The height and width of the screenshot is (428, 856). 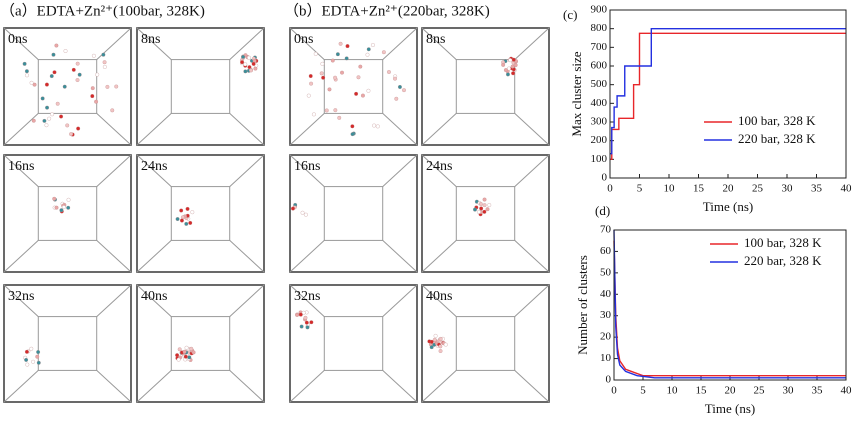 What do you see at coordinates (760, 391) in the screenshot?
I see `x-tick-label: 25` at bounding box center [760, 391].